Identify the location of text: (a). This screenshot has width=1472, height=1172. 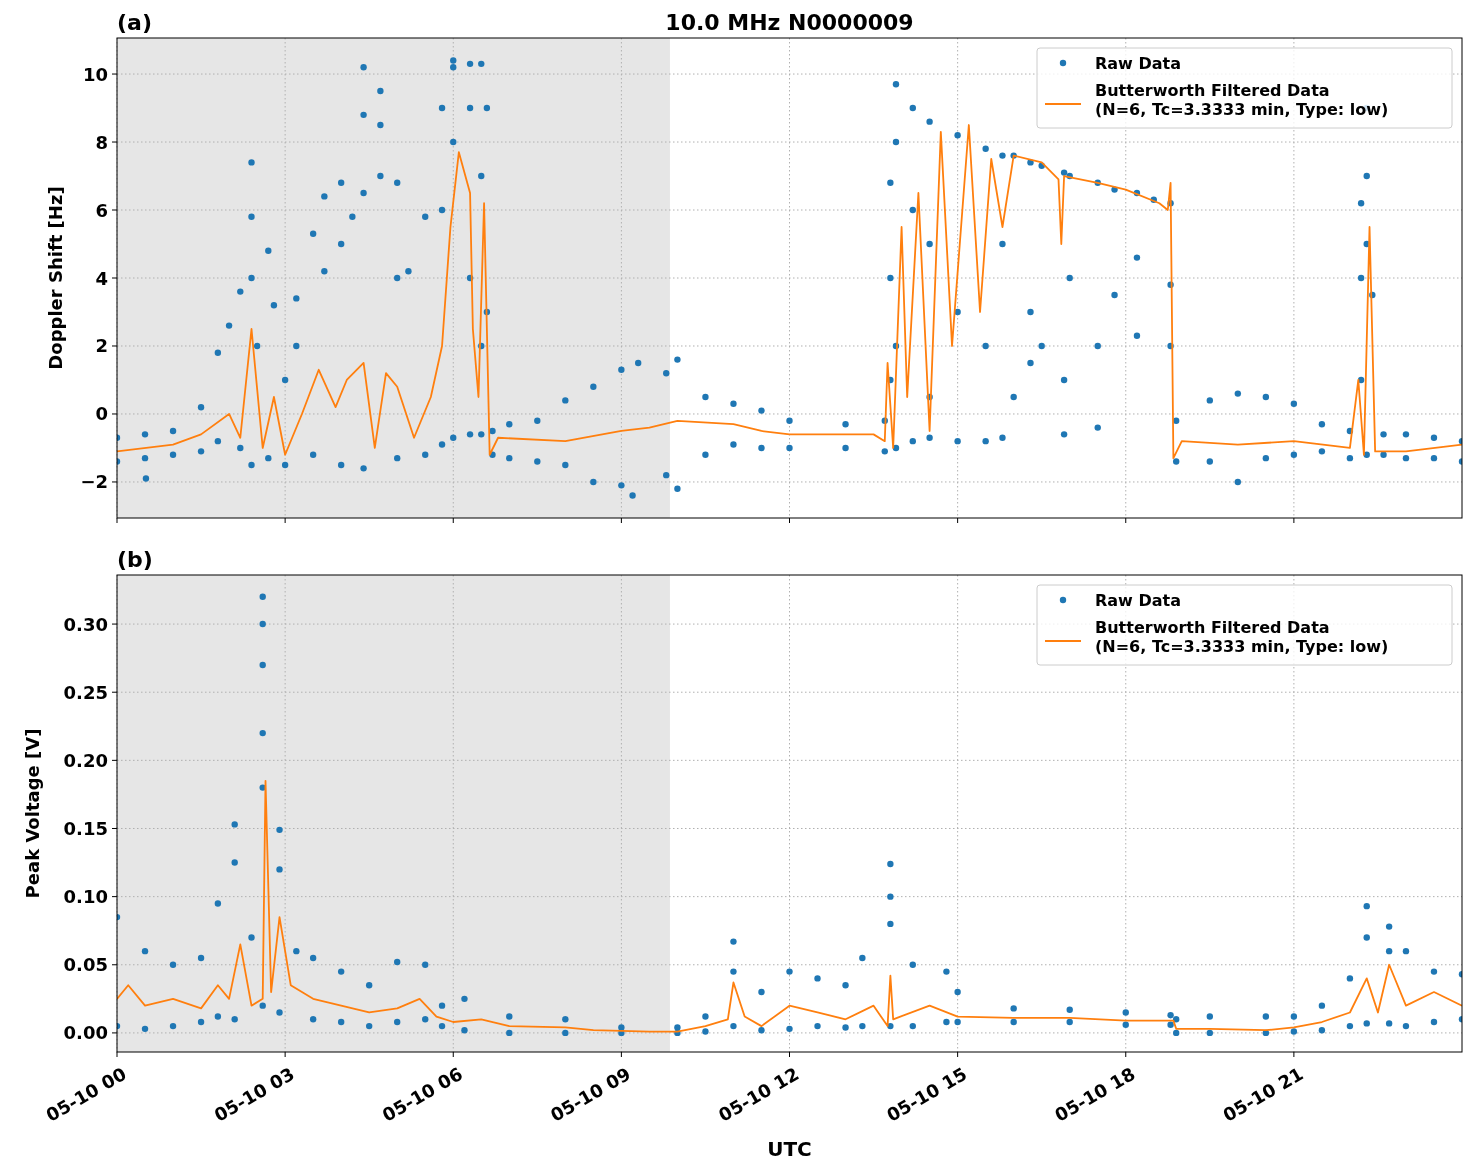
(134, 22).